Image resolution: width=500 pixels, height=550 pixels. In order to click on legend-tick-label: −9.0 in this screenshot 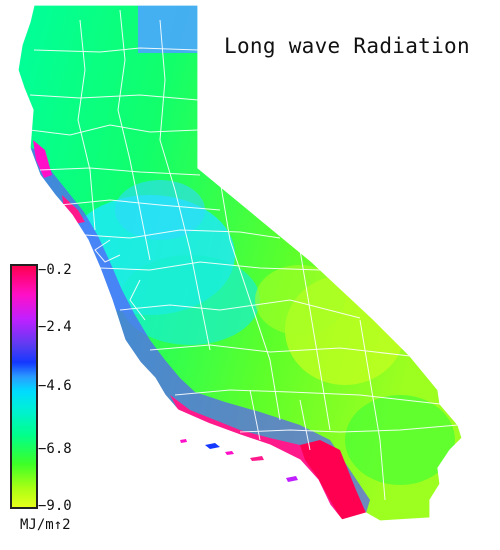, I will do `click(55, 506)`.